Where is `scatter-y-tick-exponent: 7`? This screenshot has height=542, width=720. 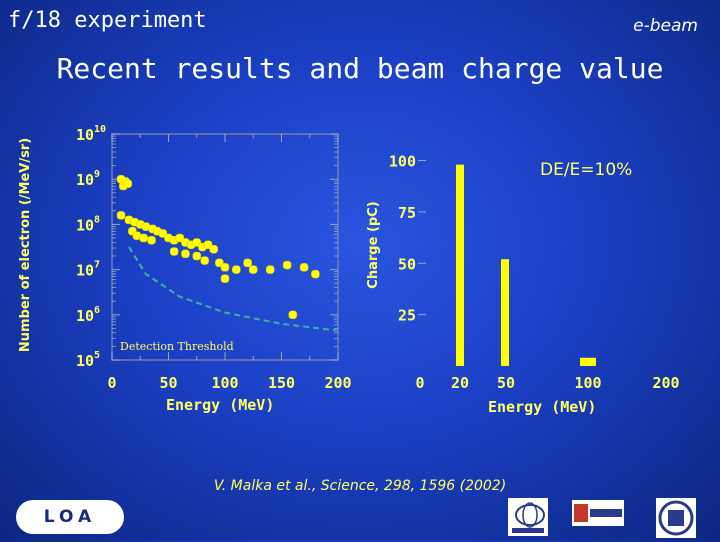
scatter-y-tick-exponent: 7 is located at coordinates (97, 265).